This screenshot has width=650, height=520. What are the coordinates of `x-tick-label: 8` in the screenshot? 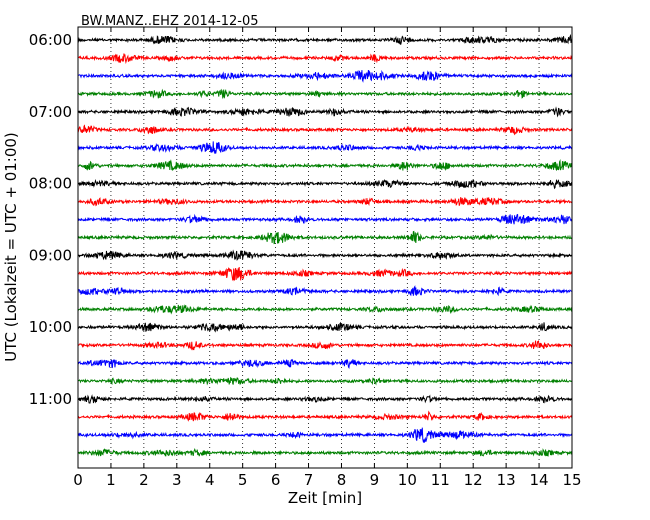 It's located at (342, 480).